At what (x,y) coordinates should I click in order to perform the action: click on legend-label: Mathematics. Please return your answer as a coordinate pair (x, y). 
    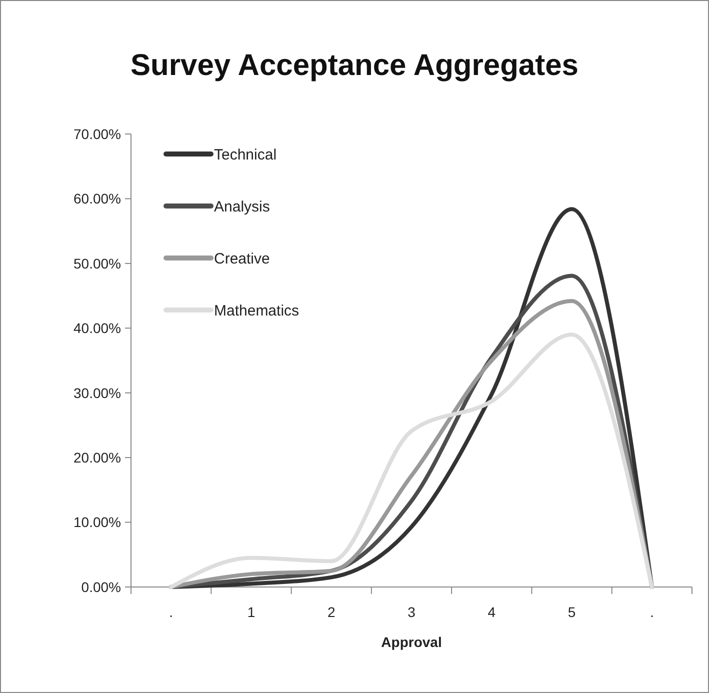
    Looking at the image, I should click on (257, 311).